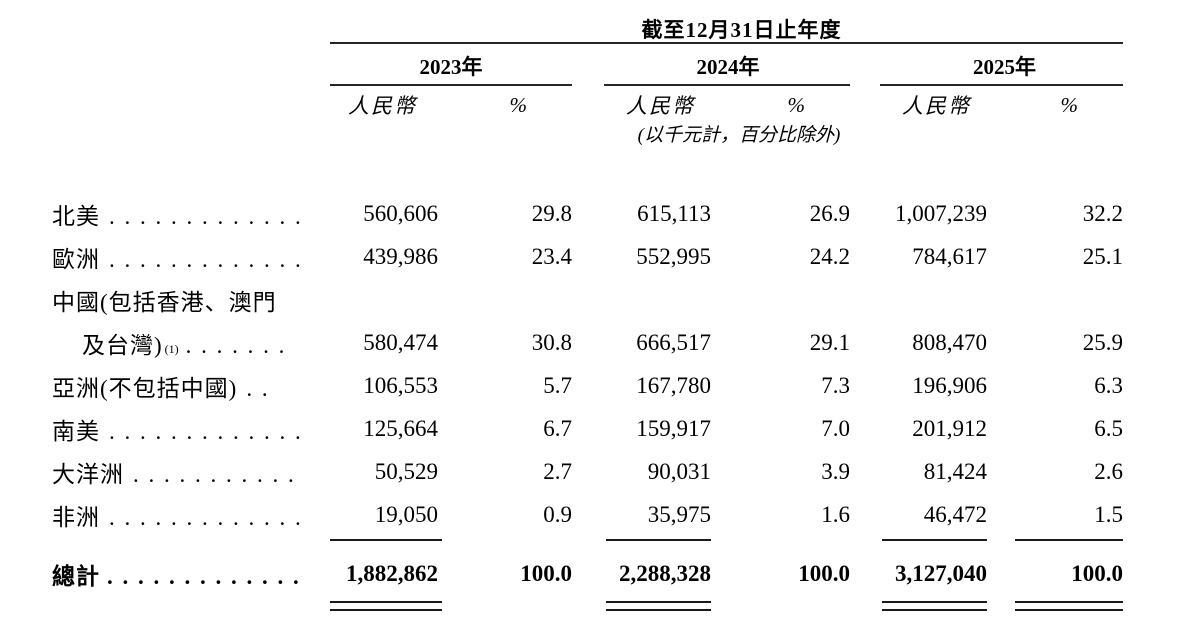 The image size is (1200, 620). I want to click on value-2023-pct: 5.7, so click(557, 385).